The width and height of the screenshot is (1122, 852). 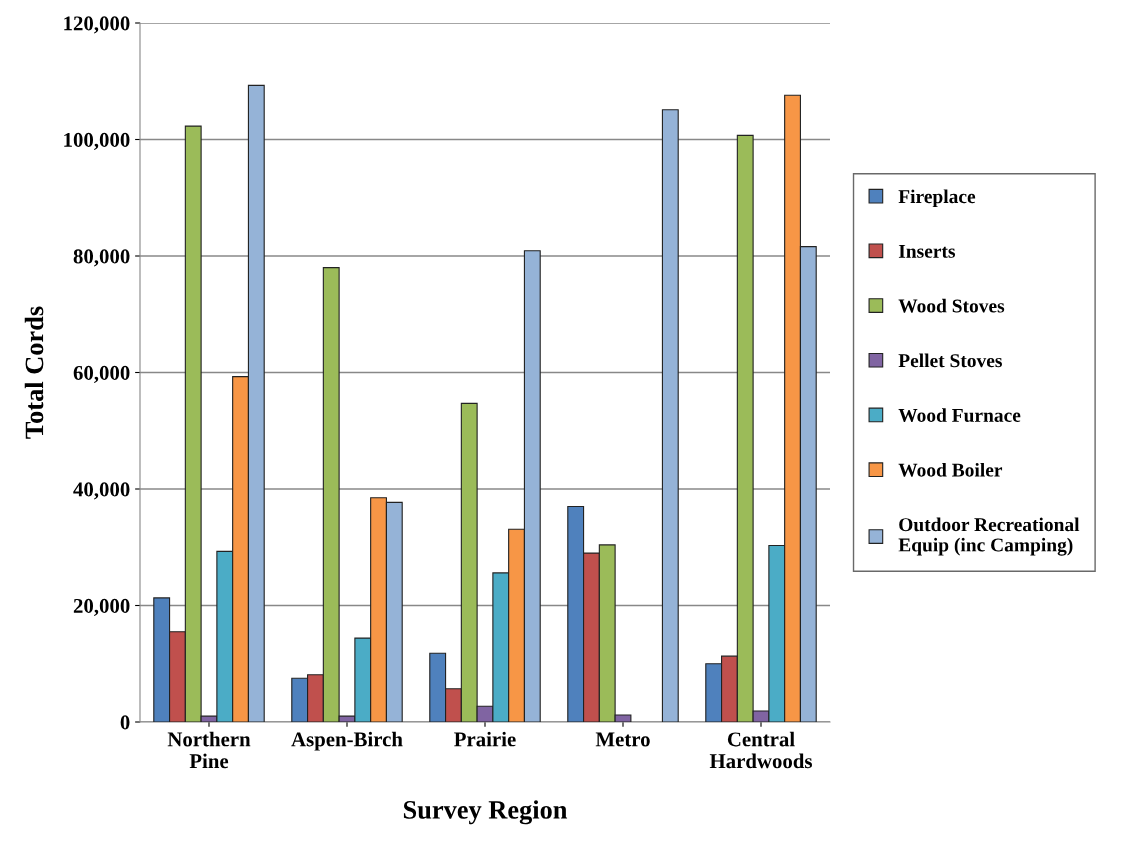 I want to click on y-tick-label: 120,000, so click(x=97, y=25).